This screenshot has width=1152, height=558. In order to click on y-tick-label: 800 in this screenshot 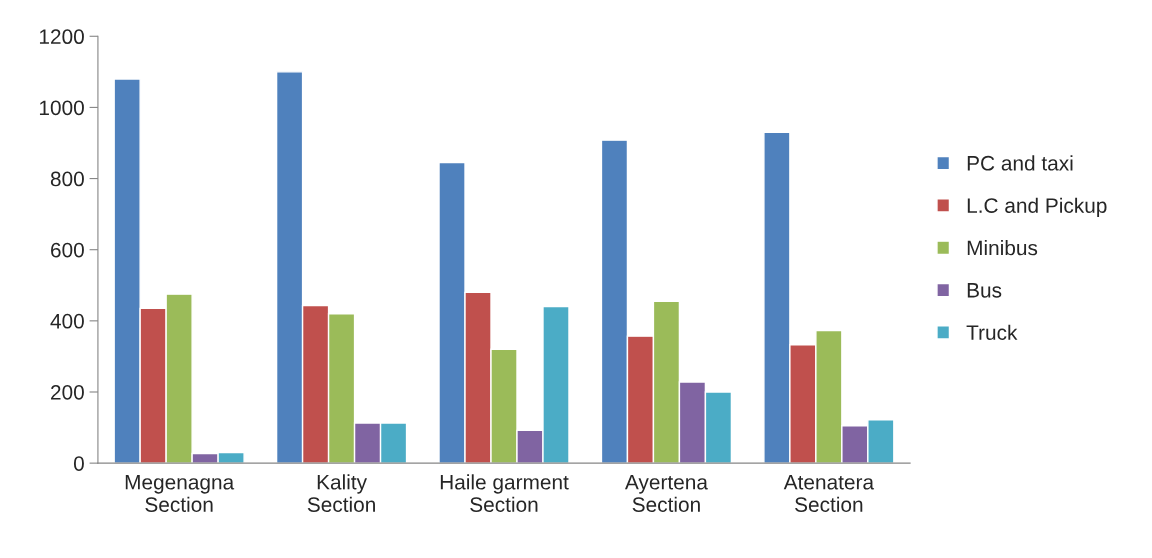, I will do `click(67, 179)`.